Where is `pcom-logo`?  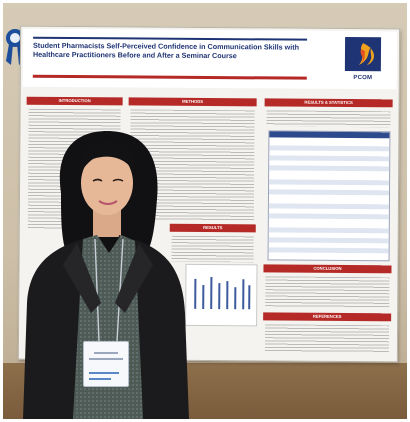 pcom-logo is located at coordinates (363, 54).